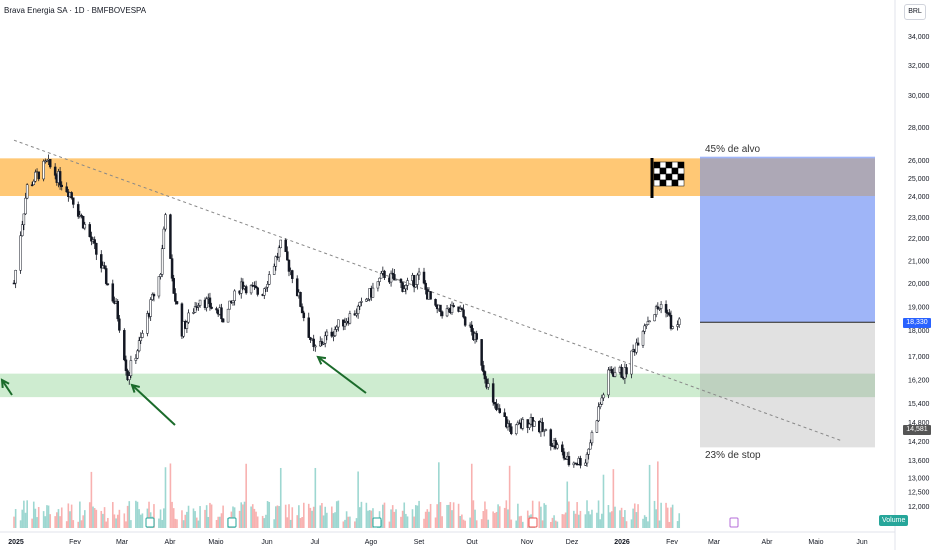  I want to click on volume-badge: Volume, so click(894, 520).